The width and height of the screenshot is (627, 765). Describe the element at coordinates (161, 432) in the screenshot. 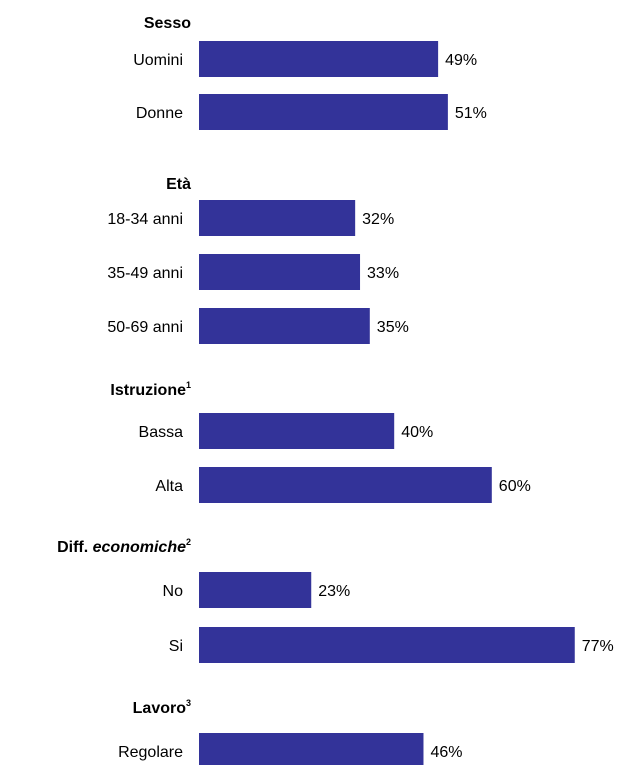

I see `category-label-bassa: Bassa` at that location.